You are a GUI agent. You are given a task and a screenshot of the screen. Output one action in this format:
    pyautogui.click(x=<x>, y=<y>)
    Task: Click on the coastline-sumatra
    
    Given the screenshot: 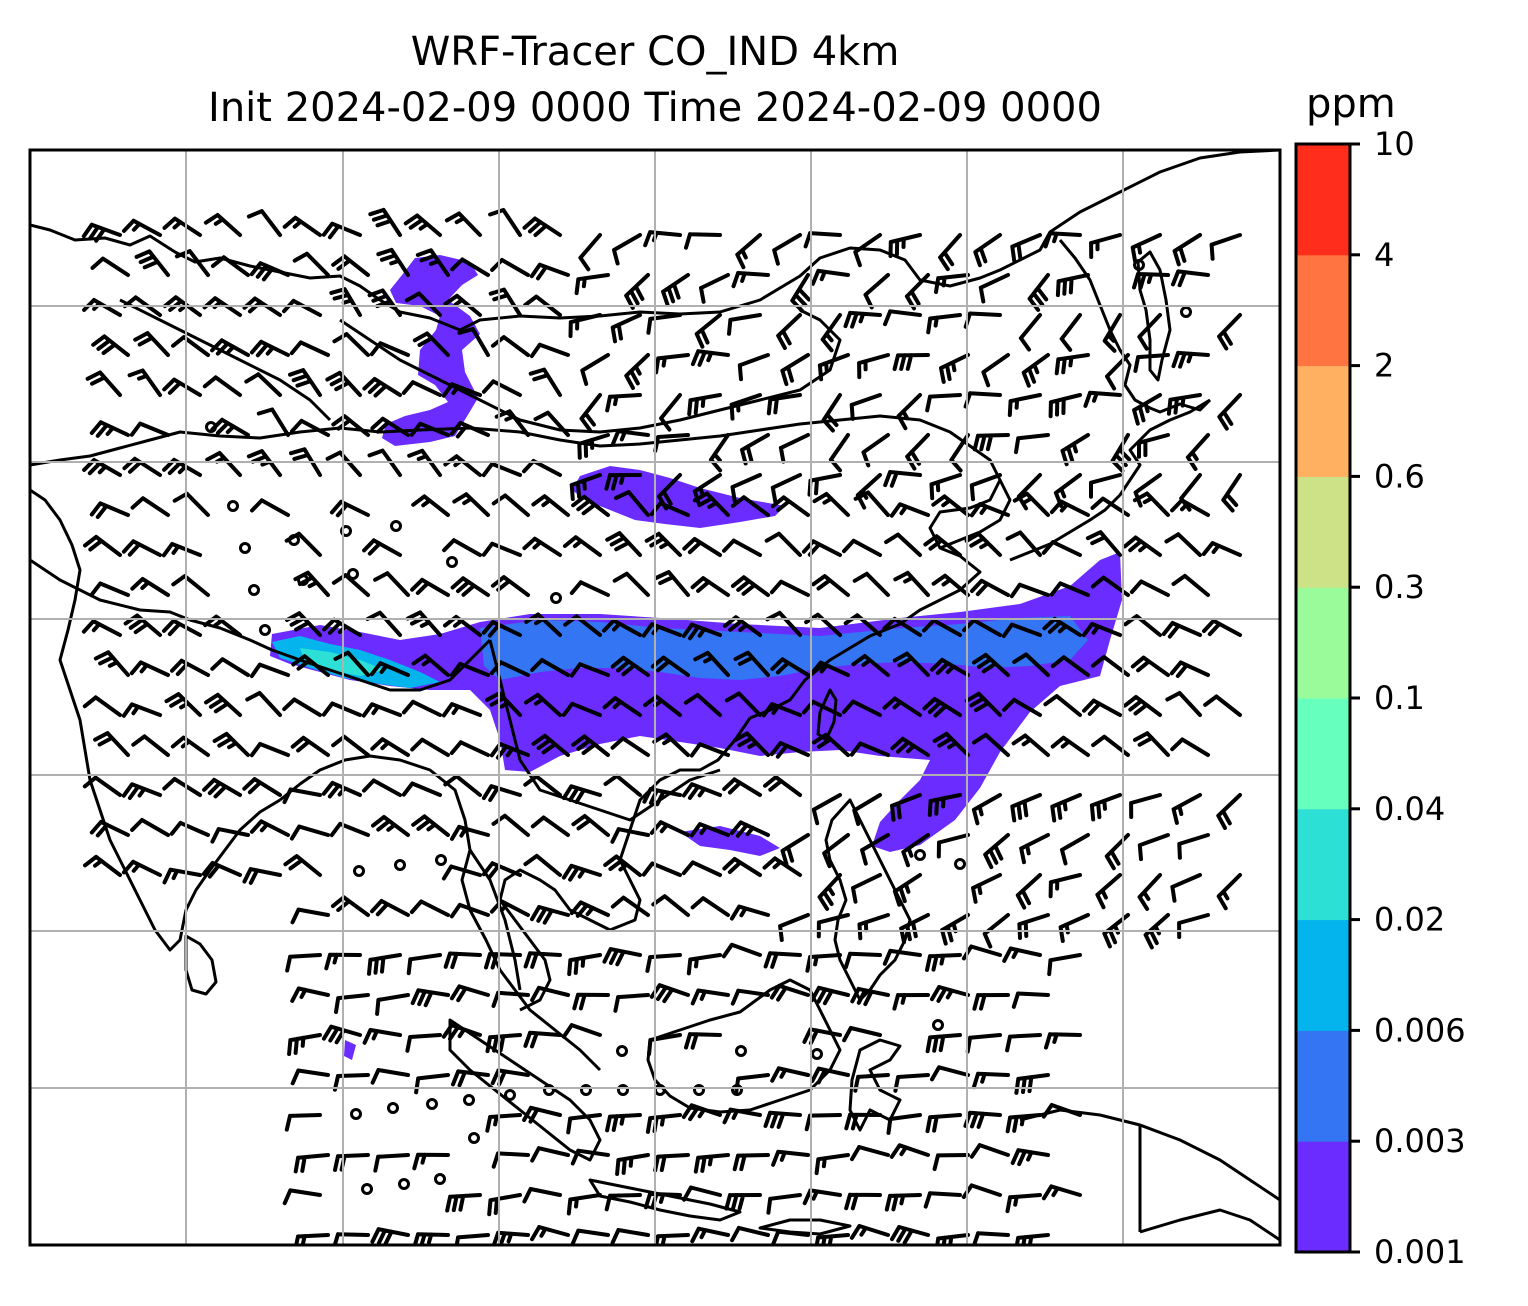 What is the action you would take?
    pyautogui.click(x=525, y=1090)
    